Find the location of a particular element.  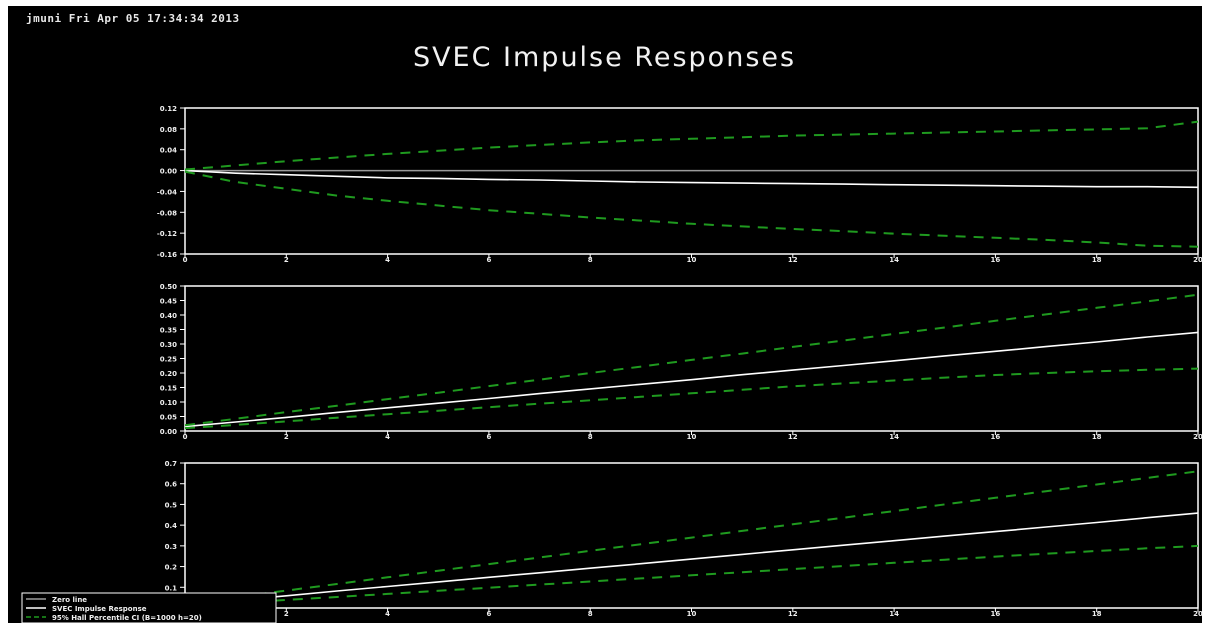

panel-2-ytick-label: 0.20 is located at coordinates (168, 374).